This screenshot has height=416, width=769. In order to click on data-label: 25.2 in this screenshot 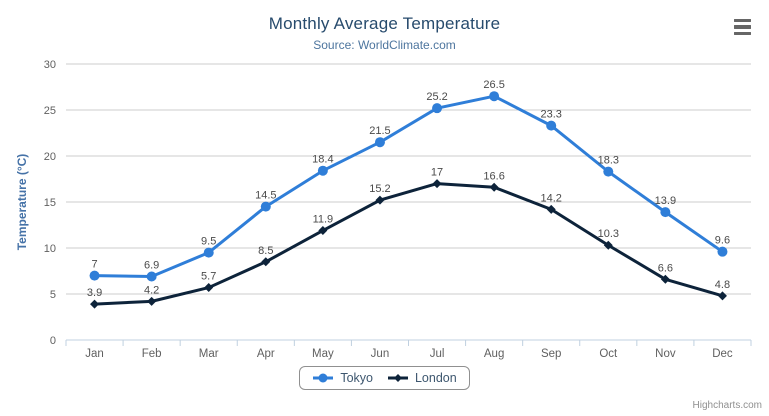, I will do `click(436, 97)`.